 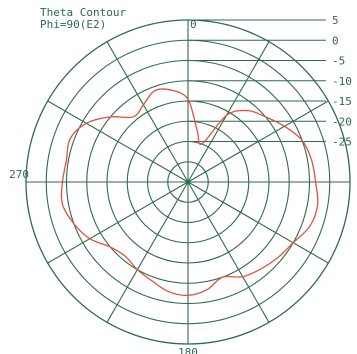 I want to click on radial-tick-label: -15, so click(x=342, y=101).